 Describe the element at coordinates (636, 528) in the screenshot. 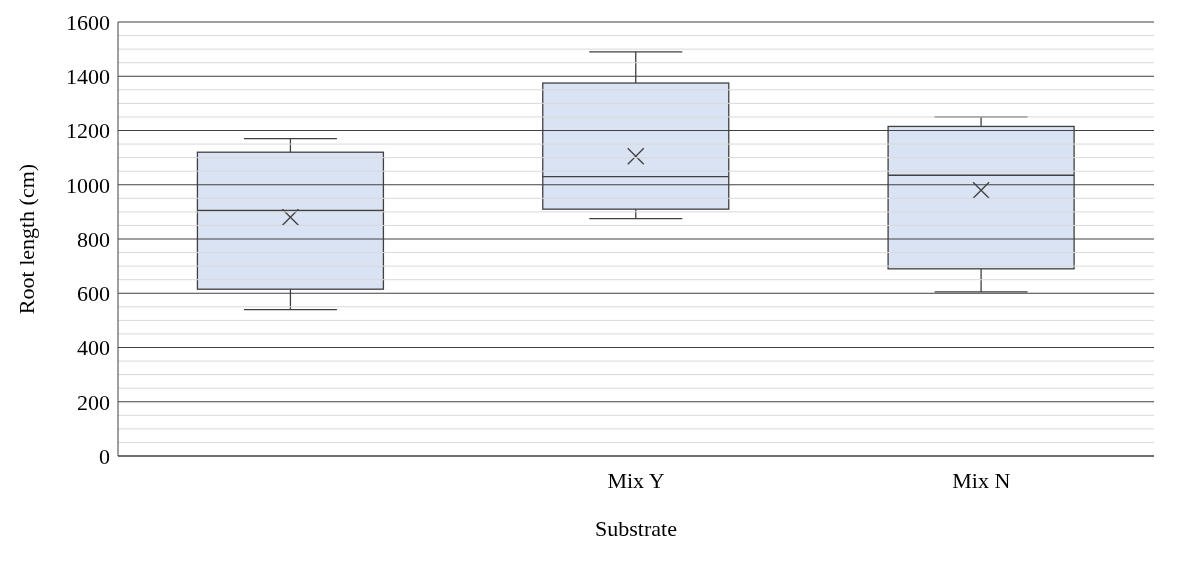

I see `x-axis-title: Substrate` at that location.